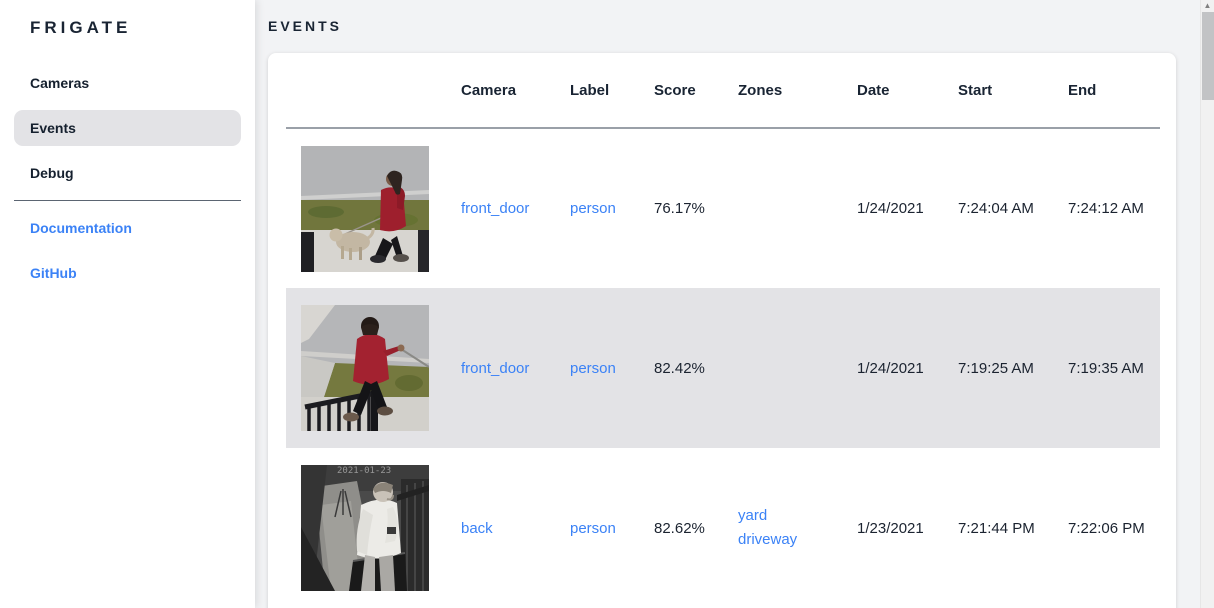 Image resolution: width=1214 pixels, height=608 pixels. I want to click on event-thumbnail-person-dog-red-hoodie, so click(365, 368).